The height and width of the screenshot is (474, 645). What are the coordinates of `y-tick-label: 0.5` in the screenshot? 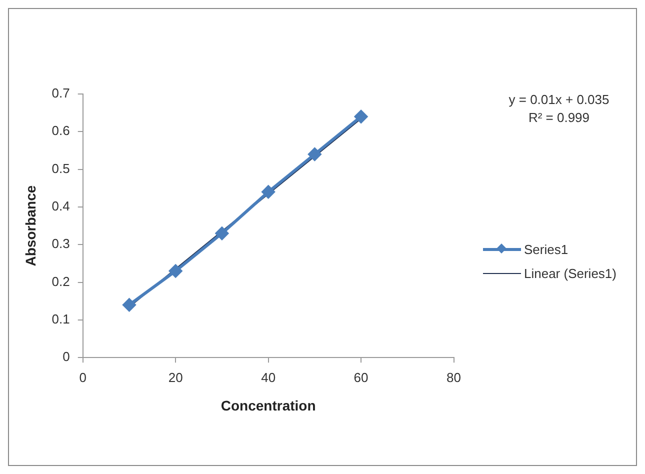 It's located at (61, 168).